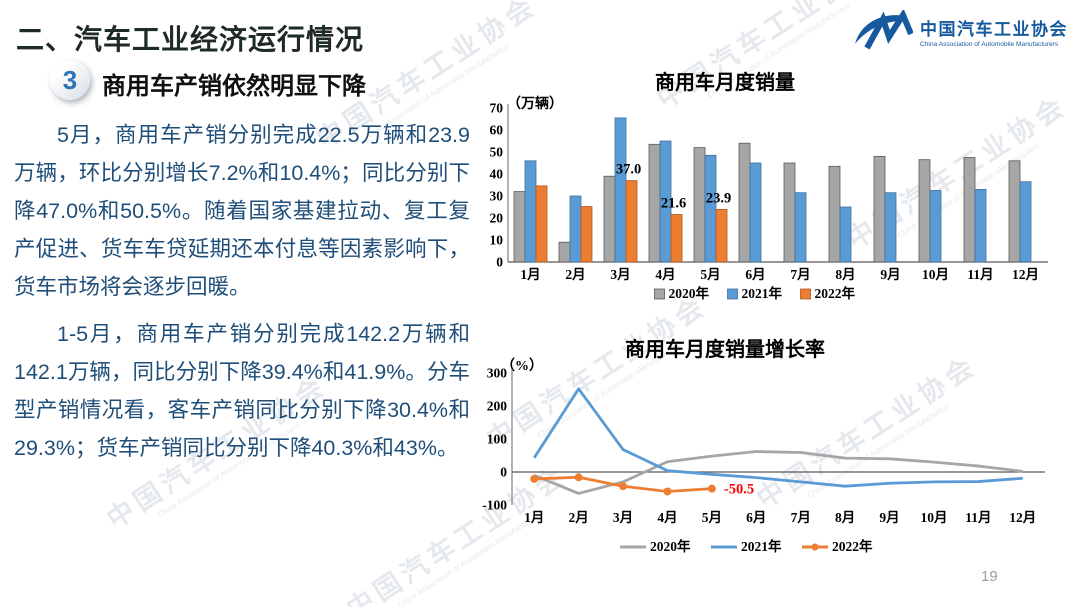 Image resolution: width=1080 pixels, height=607 pixels. Describe the element at coordinates (497, 108) in the screenshot. I see `svg-text: 70` at that location.